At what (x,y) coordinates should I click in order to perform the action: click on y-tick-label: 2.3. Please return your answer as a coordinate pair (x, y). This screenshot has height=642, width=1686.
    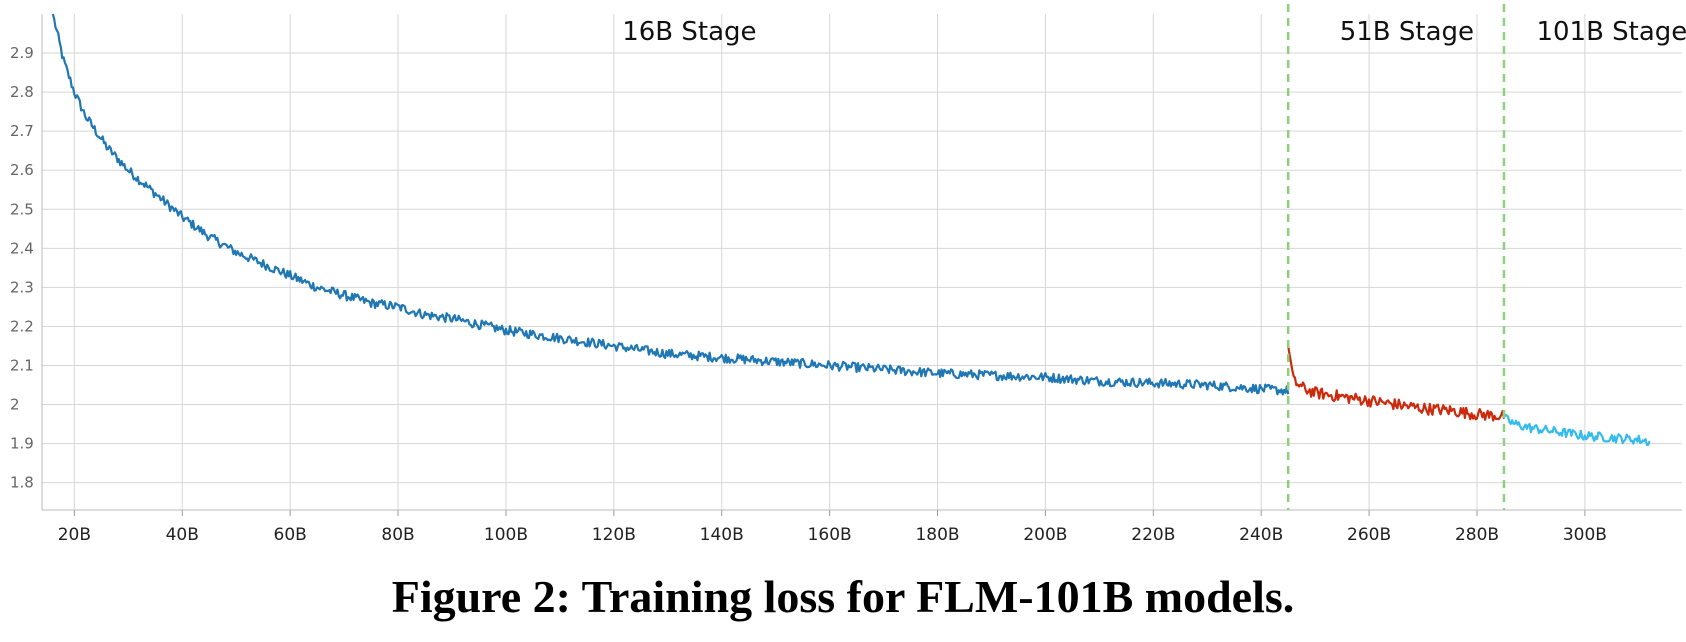
    Looking at the image, I should click on (22, 287).